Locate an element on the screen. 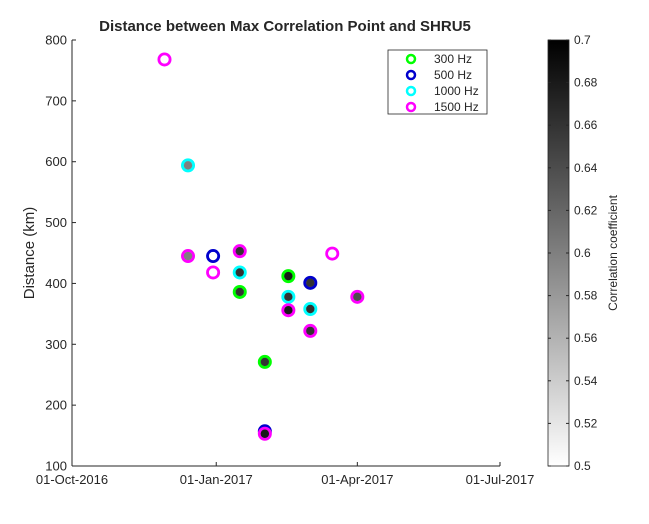  legend-box is located at coordinates (437, 82).